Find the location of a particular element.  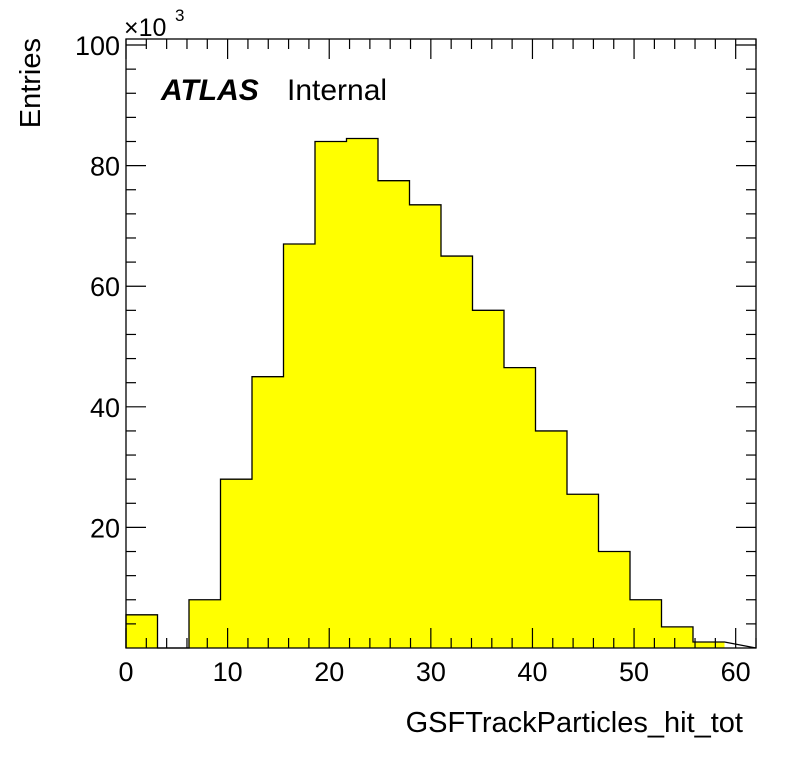

atlas-label: ATLAS is located at coordinates (209, 90).